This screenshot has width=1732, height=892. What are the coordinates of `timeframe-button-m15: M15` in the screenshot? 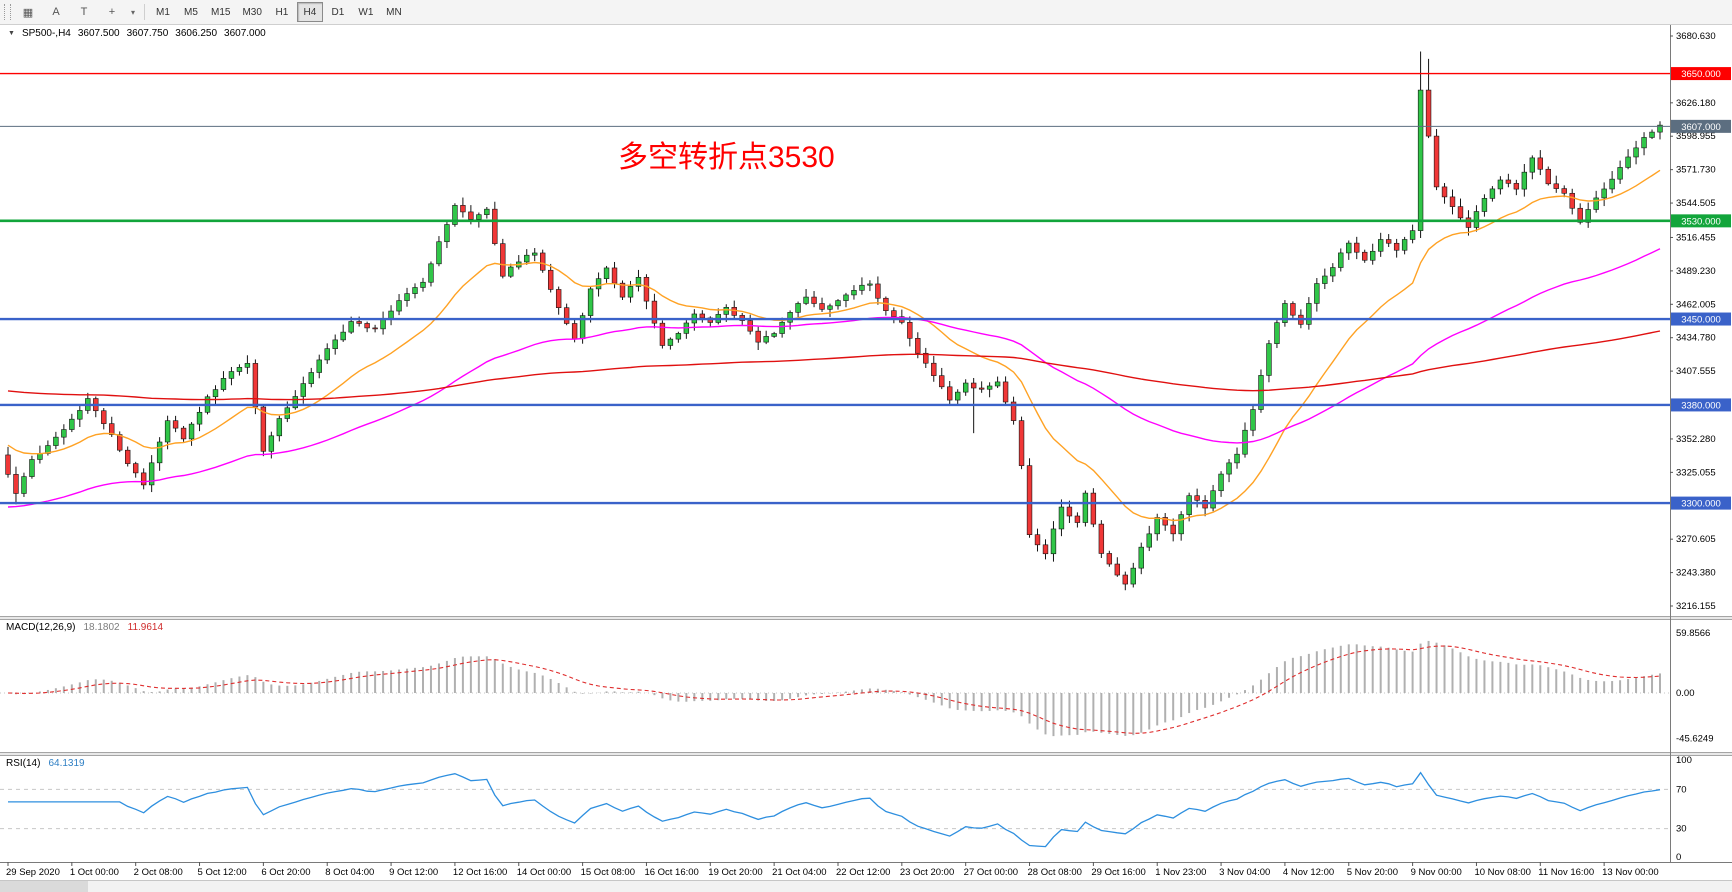 It's located at (221, 12).